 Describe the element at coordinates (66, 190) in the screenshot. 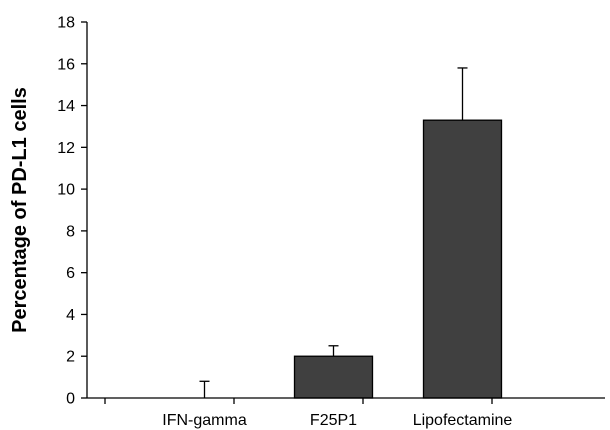

I see `y-tick-label: 10` at that location.